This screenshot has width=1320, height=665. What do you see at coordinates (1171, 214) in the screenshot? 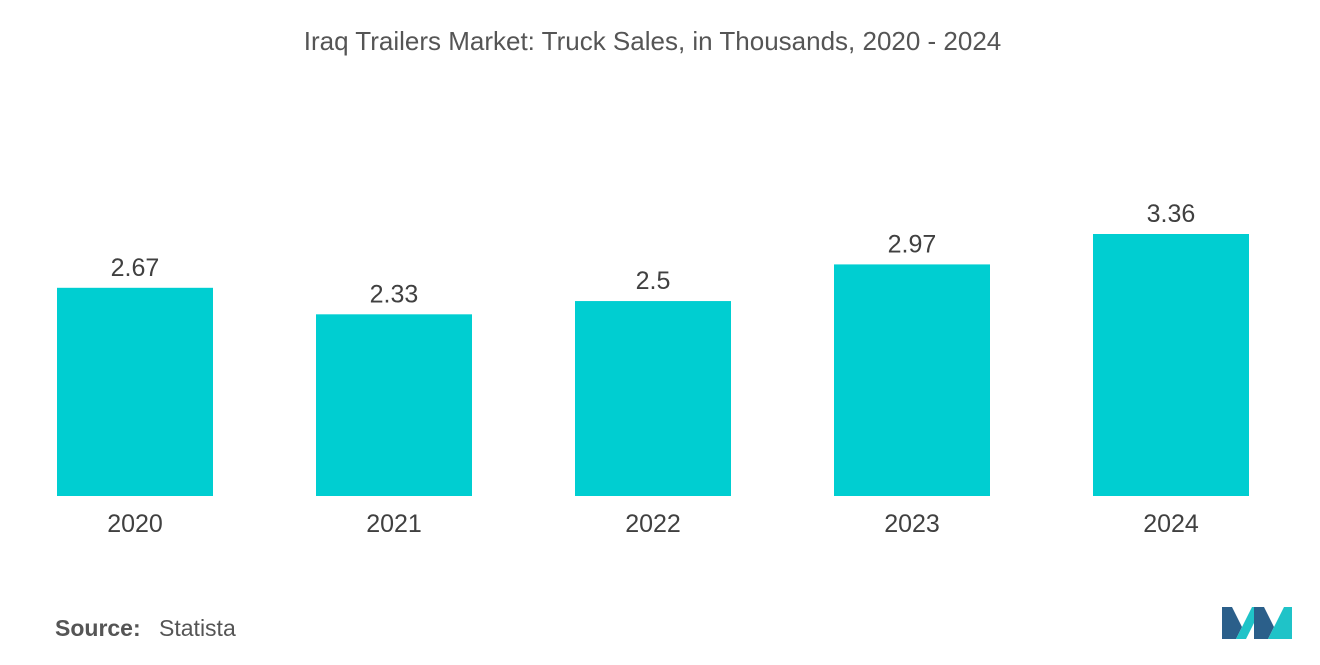
I see `value-label-2024: 3.36` at bounding box center [1171, 214].